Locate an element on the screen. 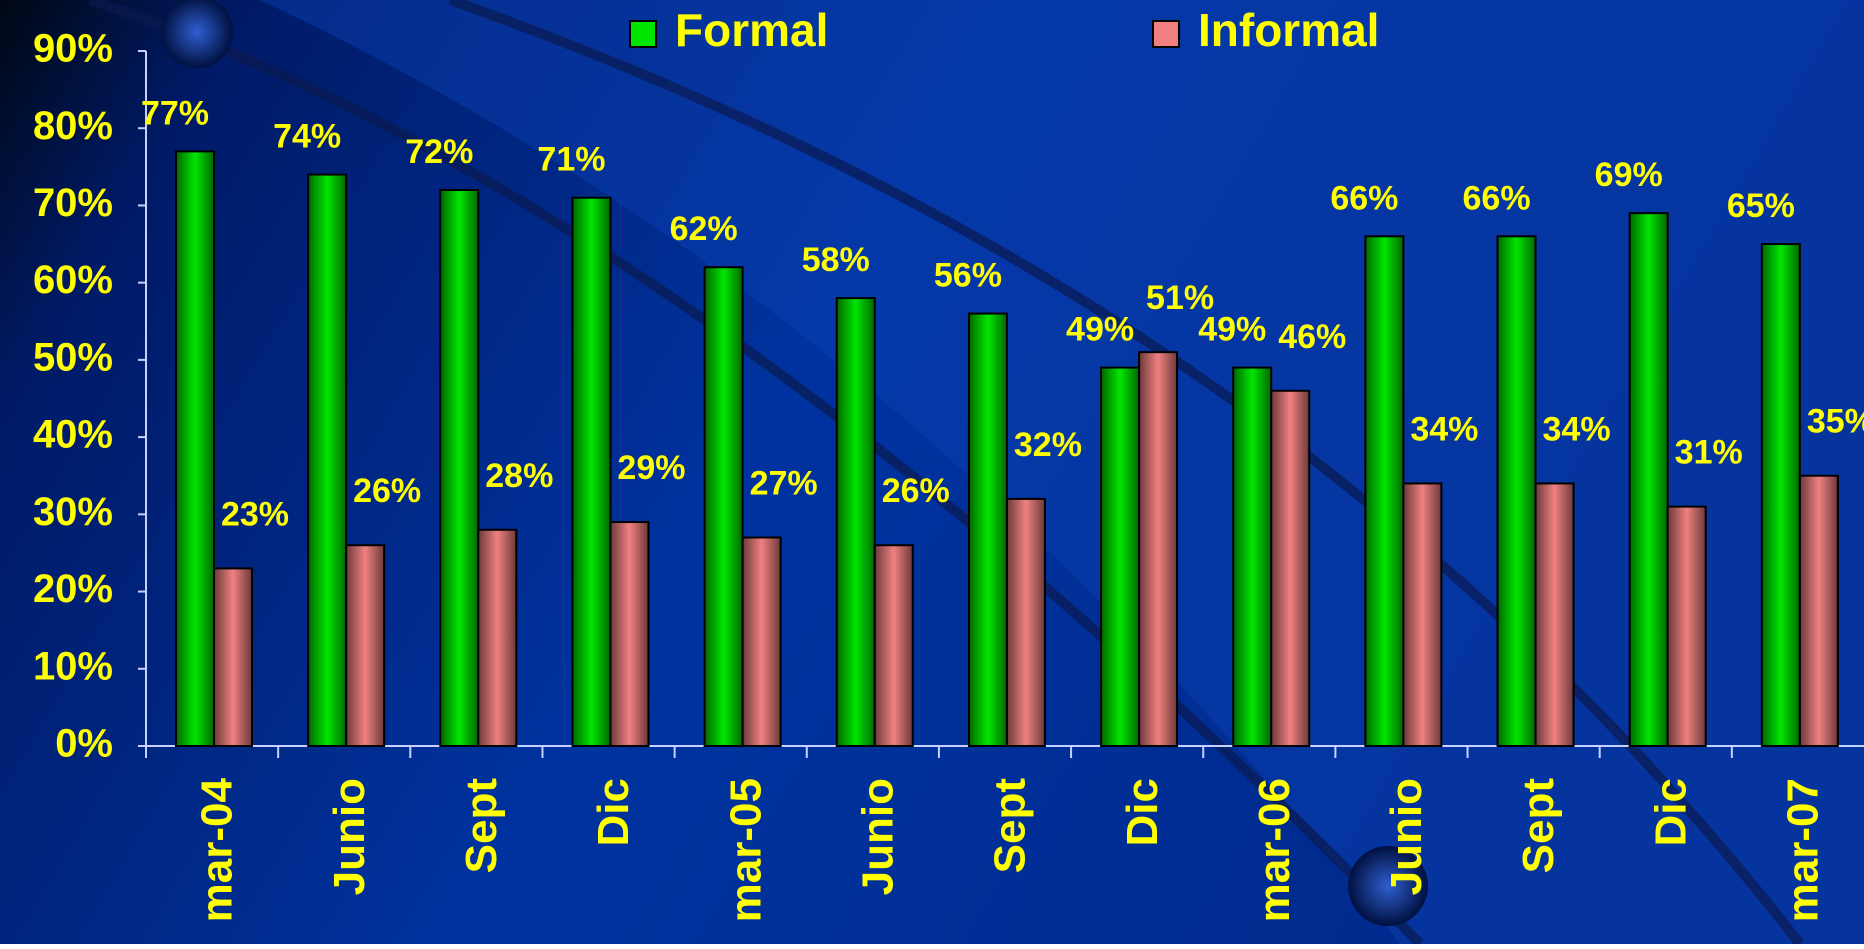  value-label: 46% is located at coordinates (1312, 337).